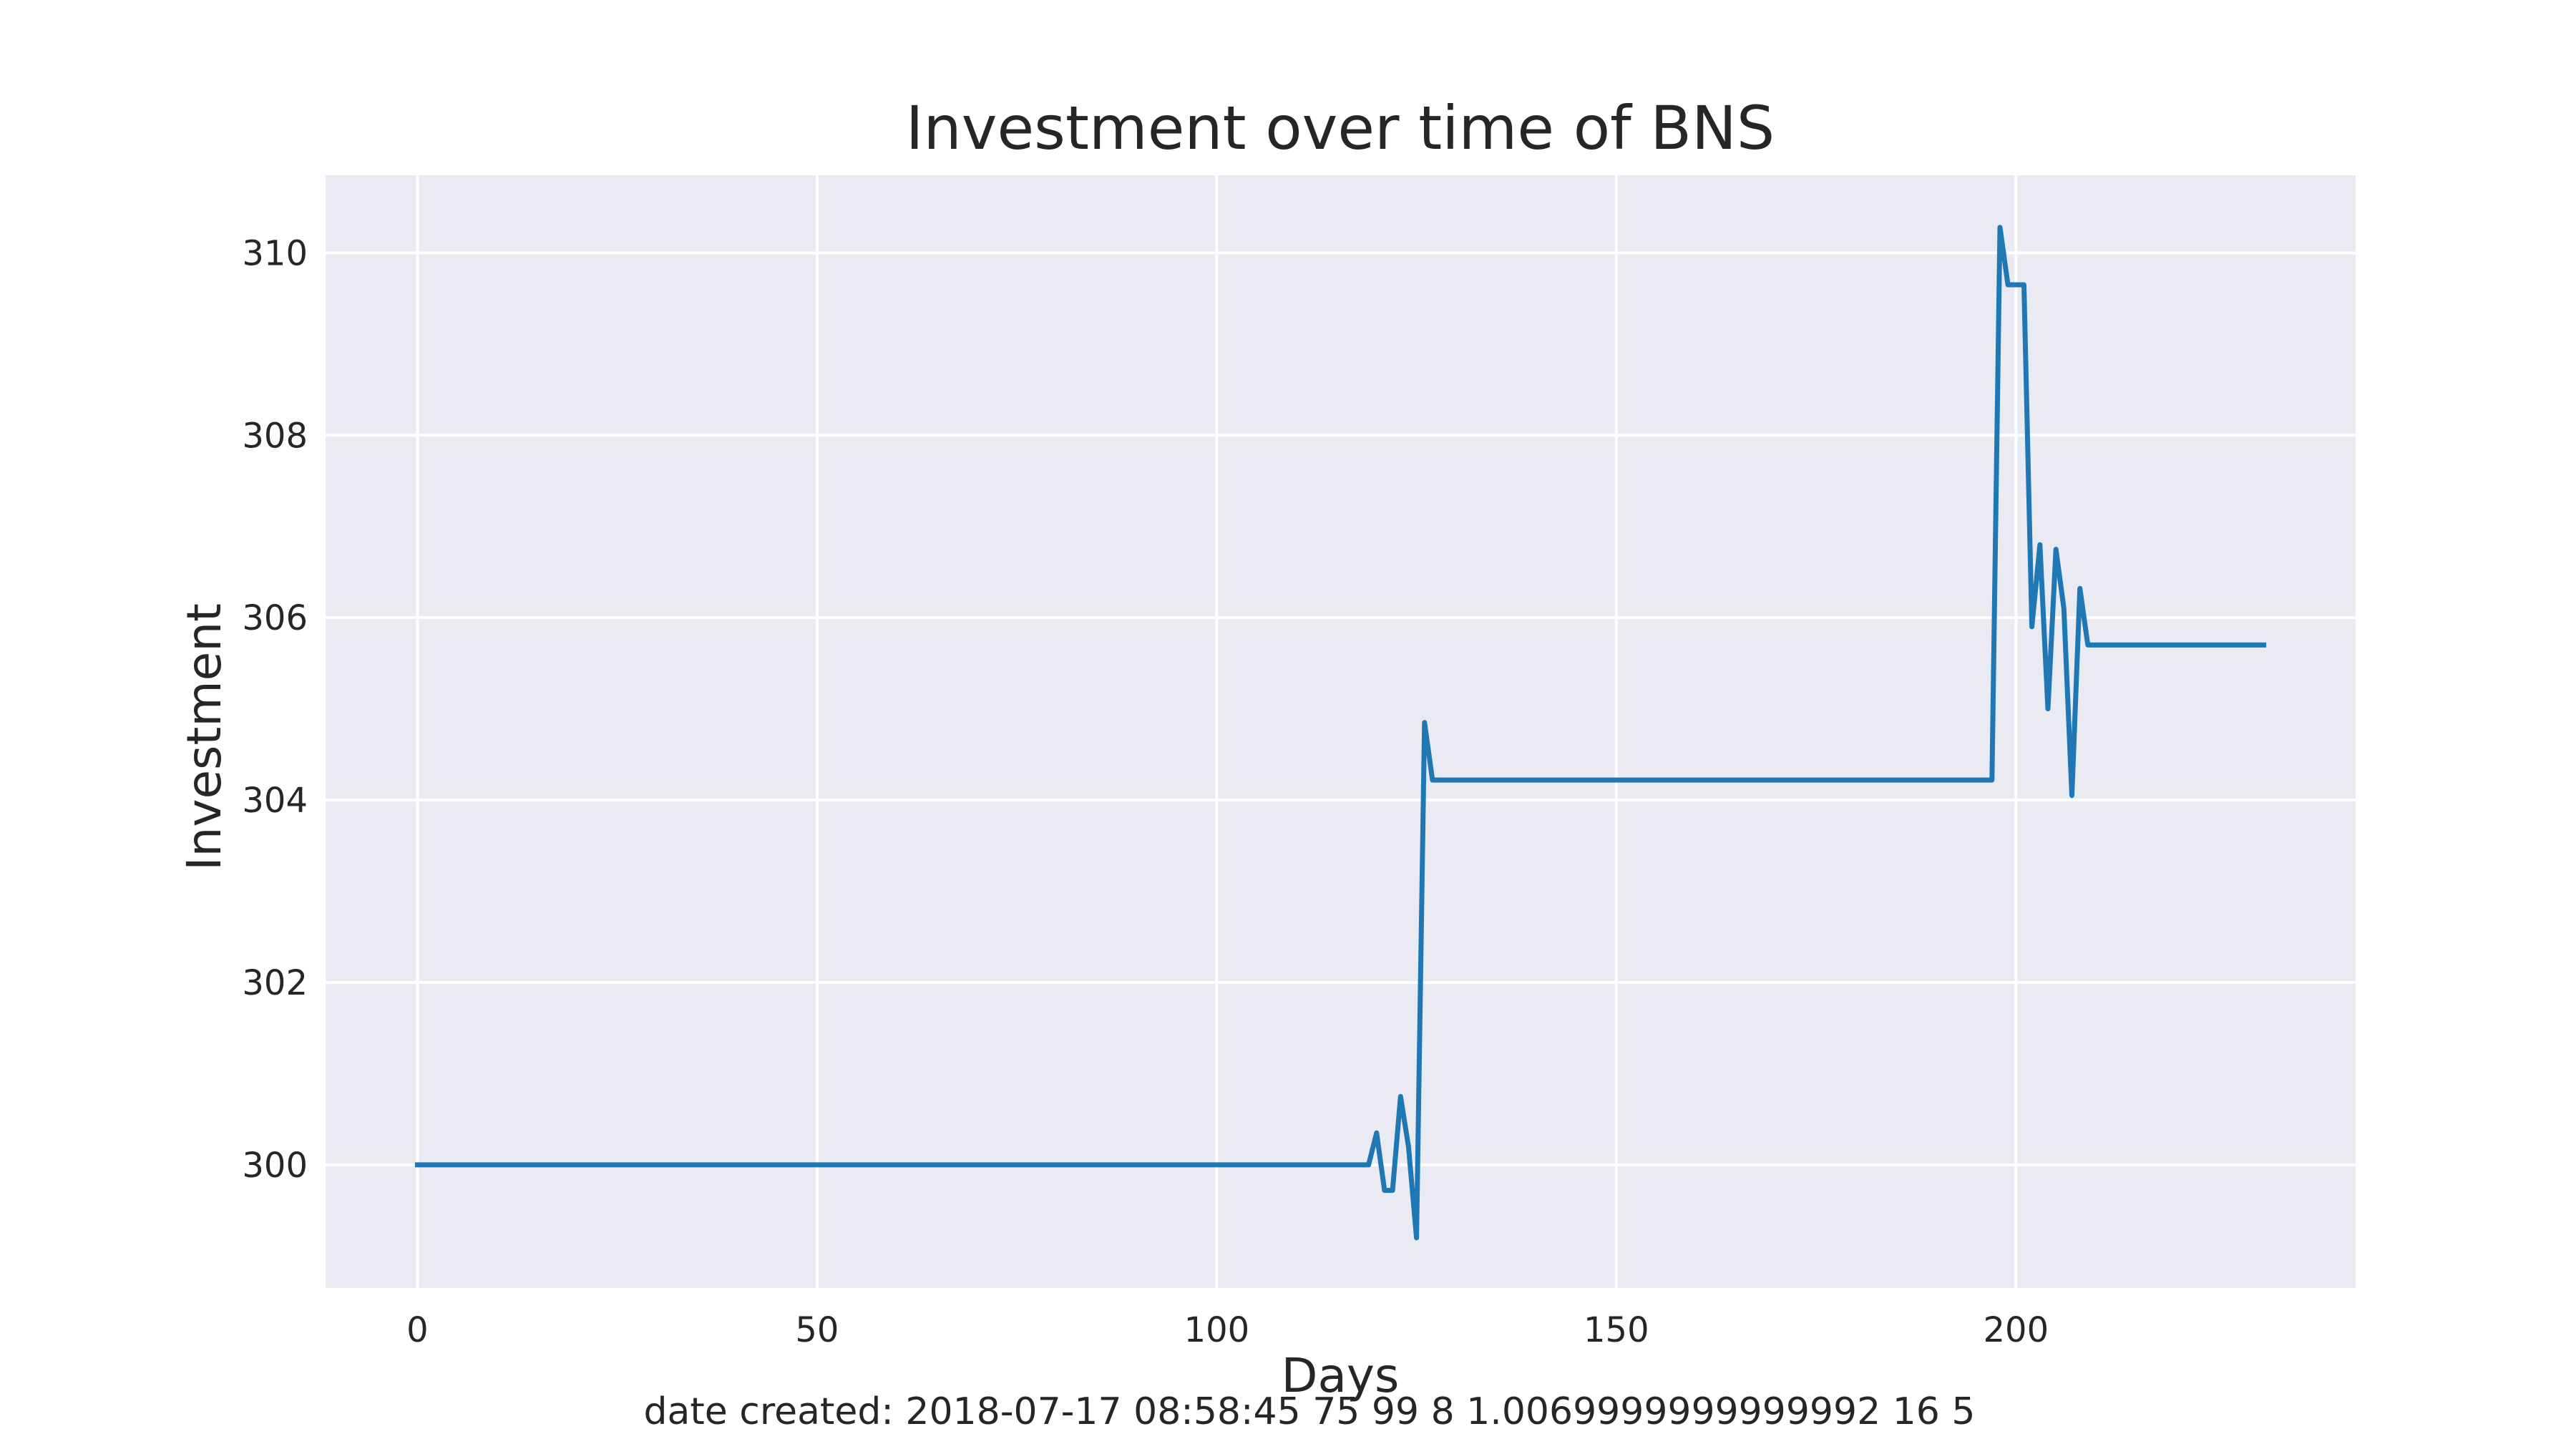  What do you see at coordinates (275, 983) in the screenshot?
I see `y-tick-label: 302` at bounding box center [275, 983].